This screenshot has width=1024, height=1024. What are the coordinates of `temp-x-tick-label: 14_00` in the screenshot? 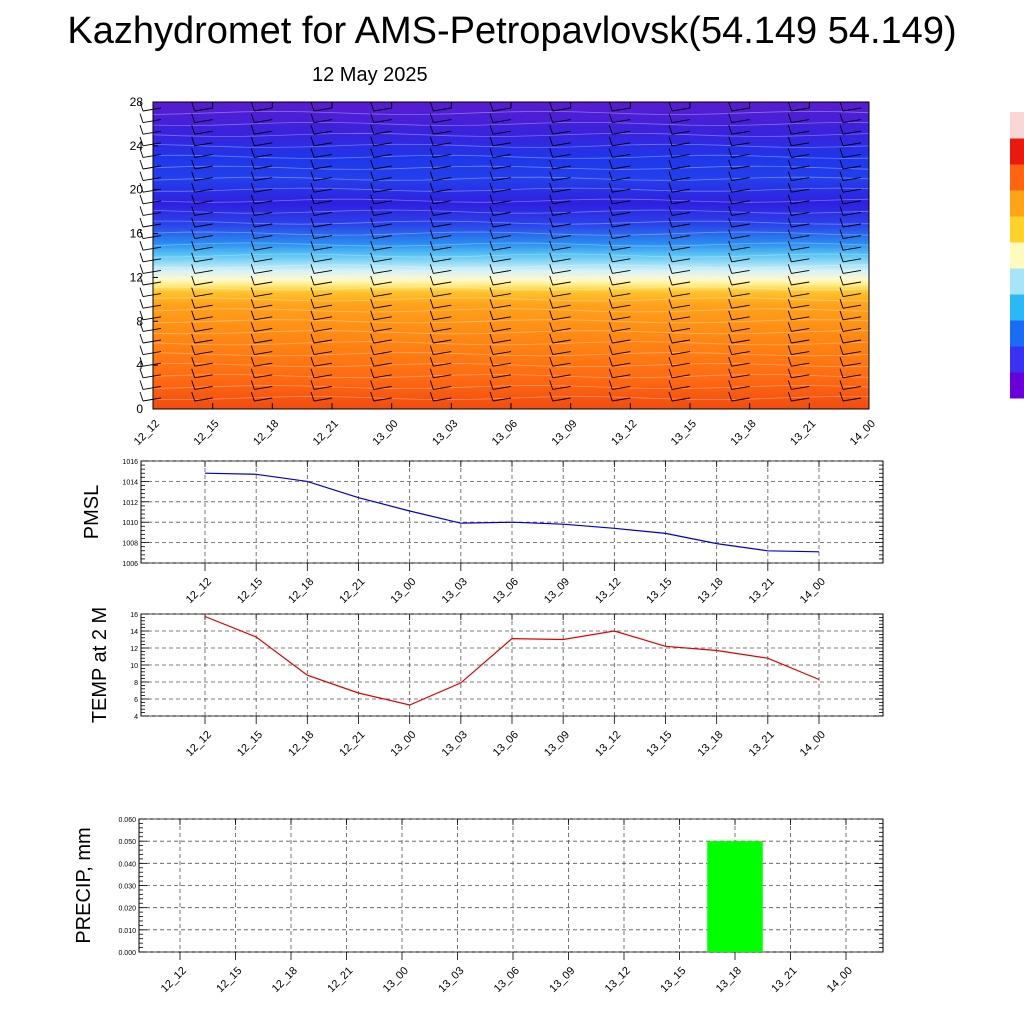 It's located at (813, 744).